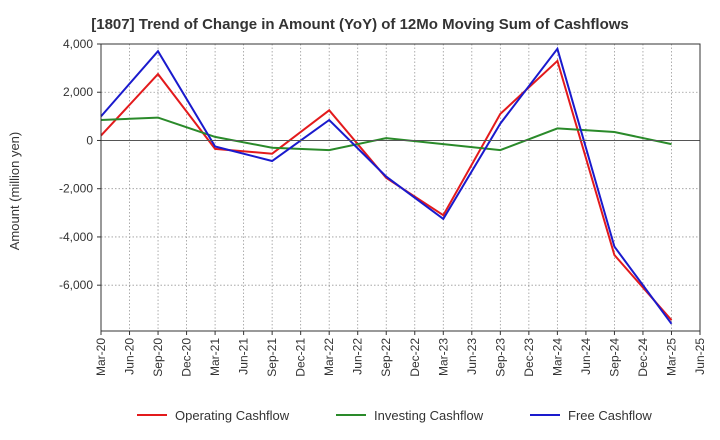 This screenshot has height=440, width=720. I want to click on y-tick-label: 4,000, so click(78, 44).